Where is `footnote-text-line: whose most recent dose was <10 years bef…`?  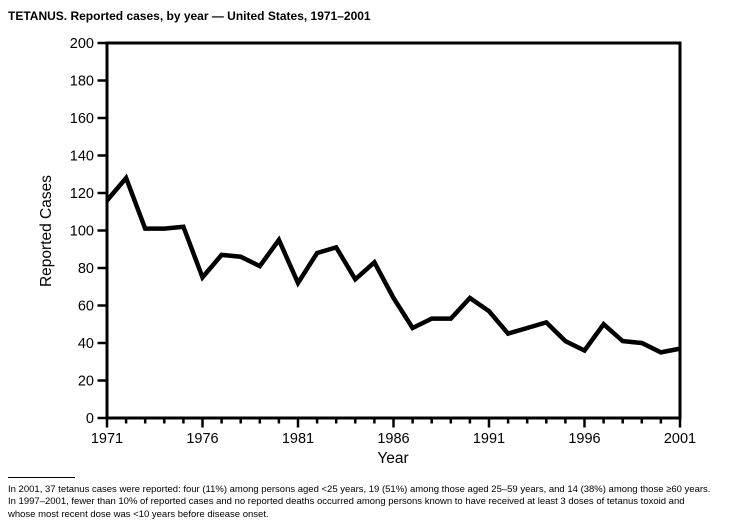
footnote-text-line: whose most recent dose was <10 years bef… is located at coordinates (138, 514).